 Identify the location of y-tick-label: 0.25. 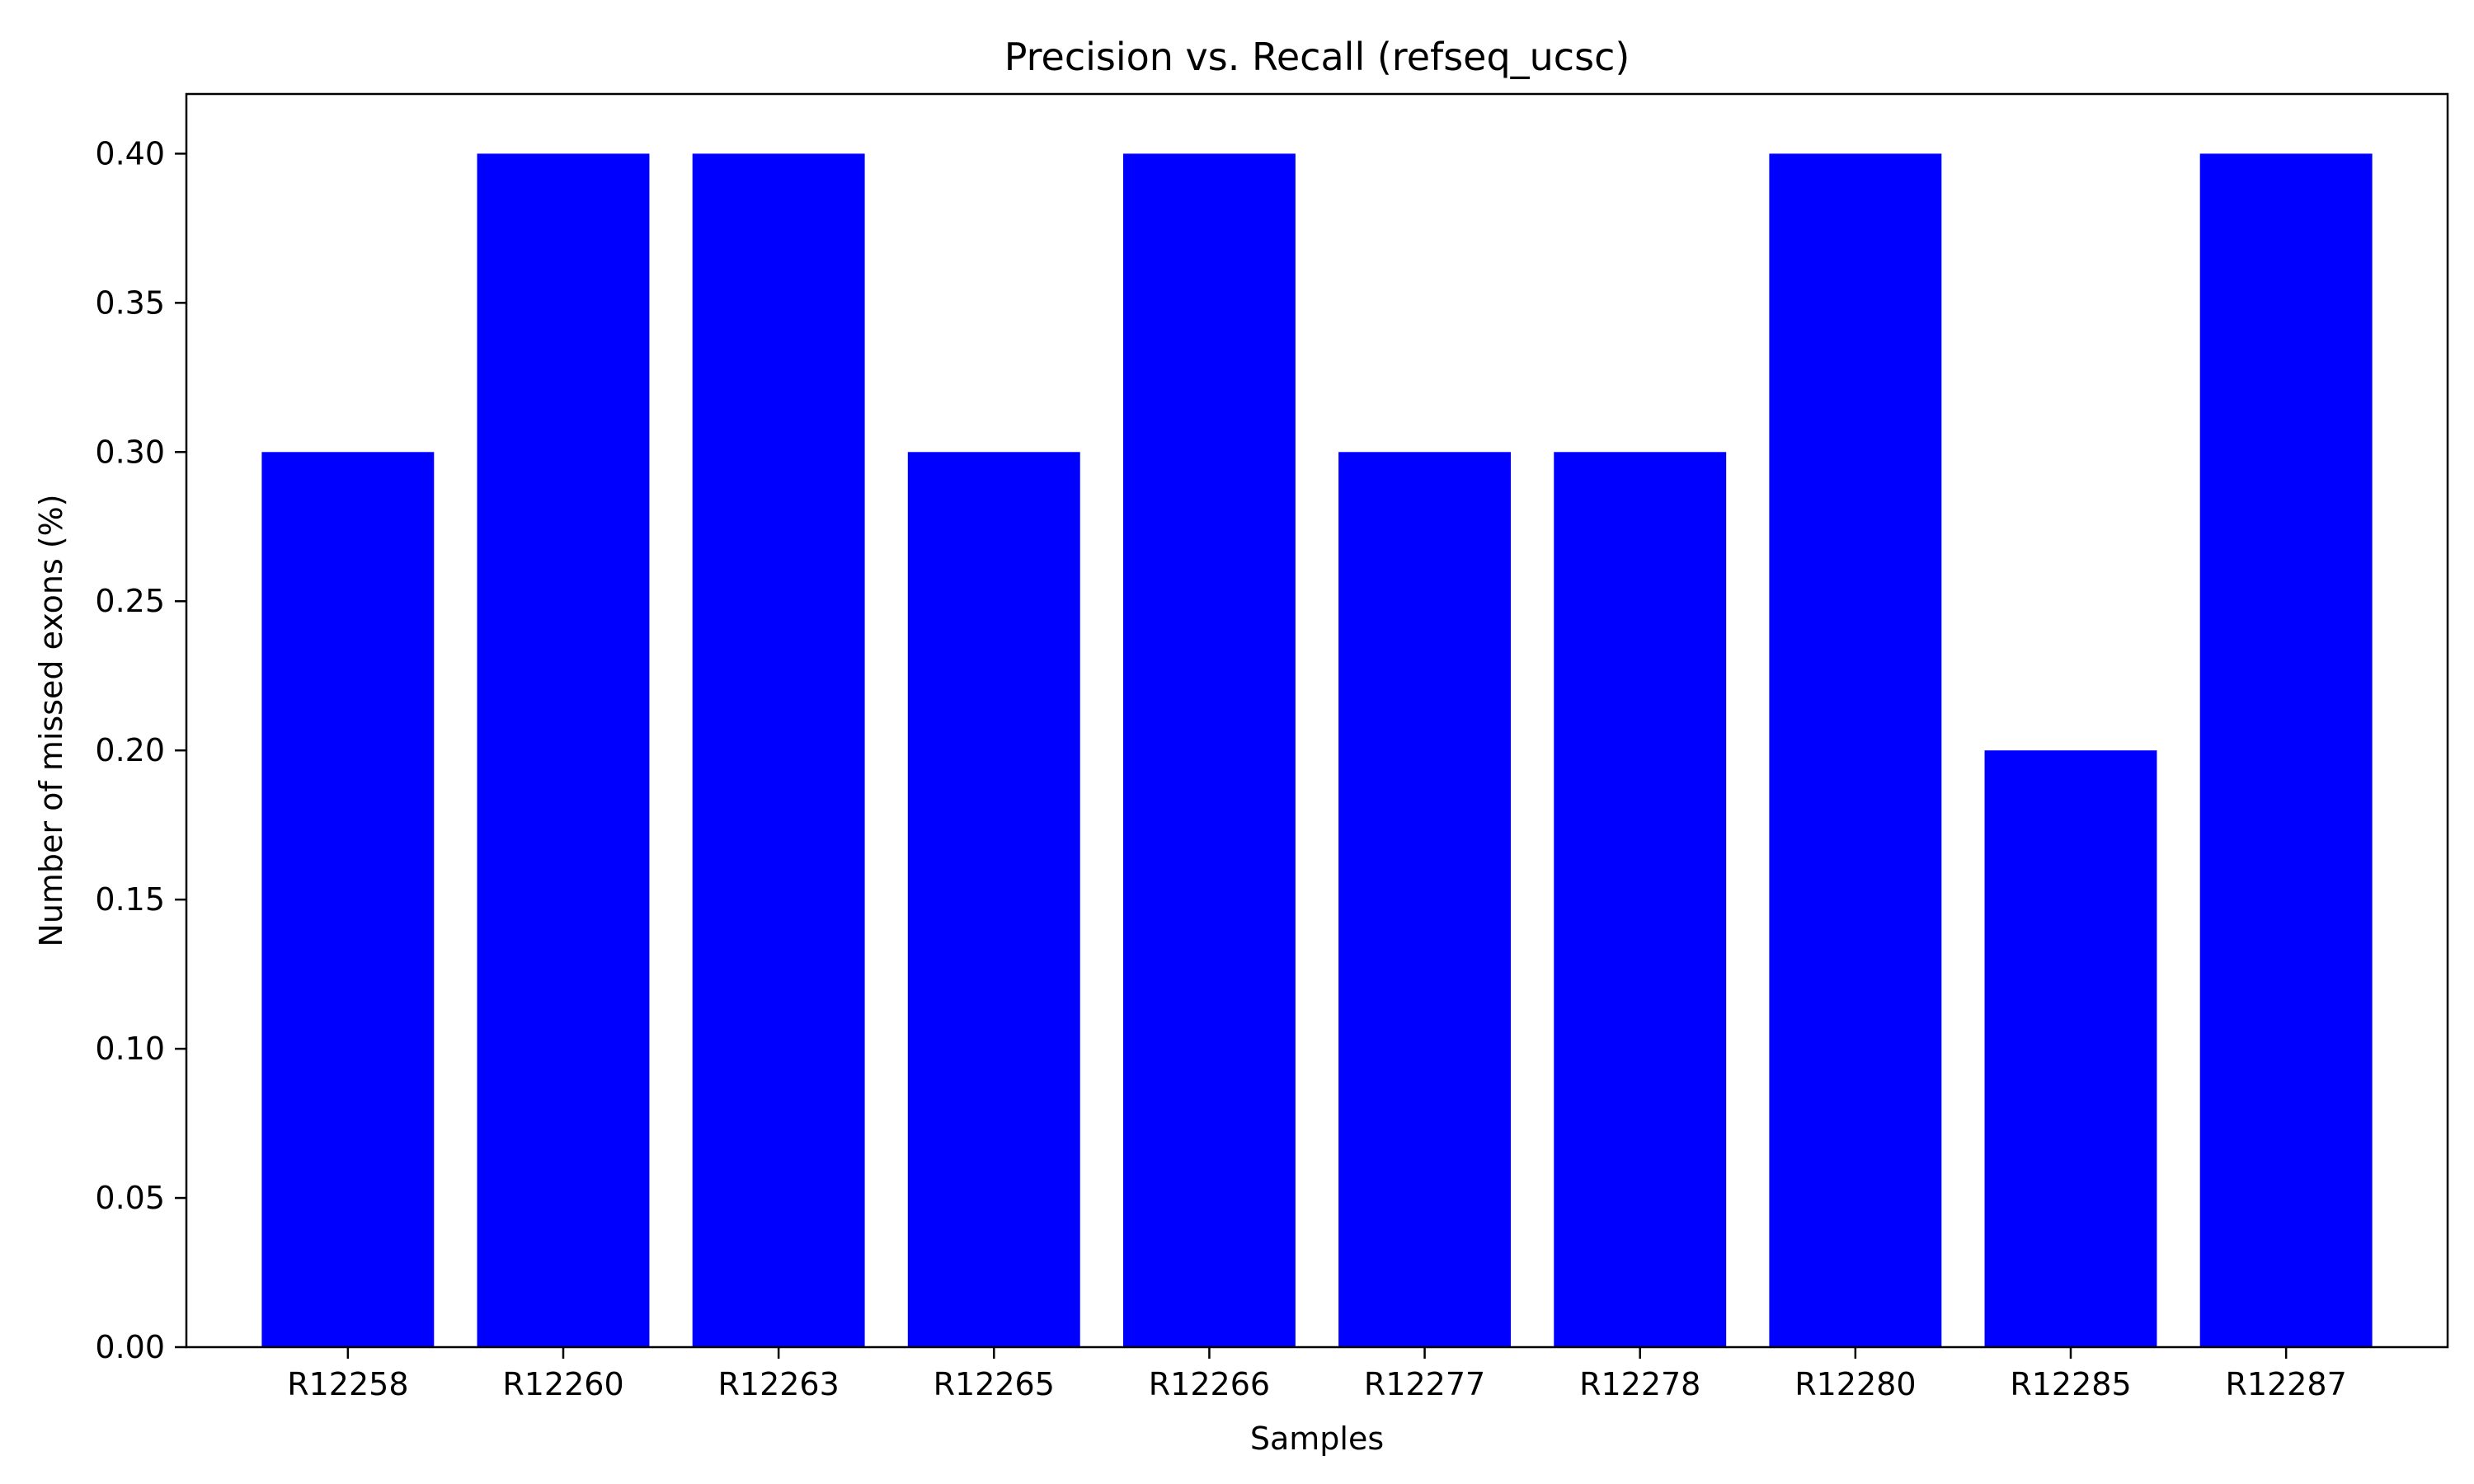
(130, 601).